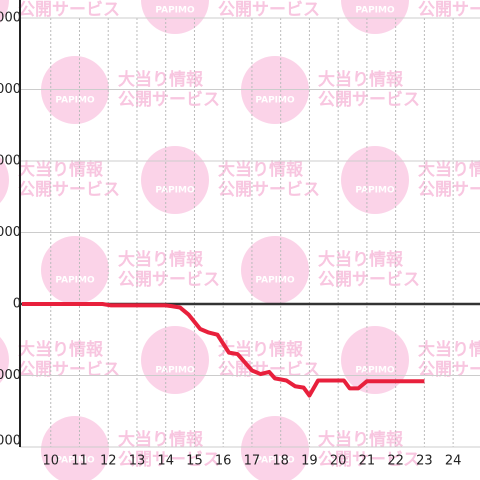  I want to click on x-tick-label: 13, so click(137, 461).